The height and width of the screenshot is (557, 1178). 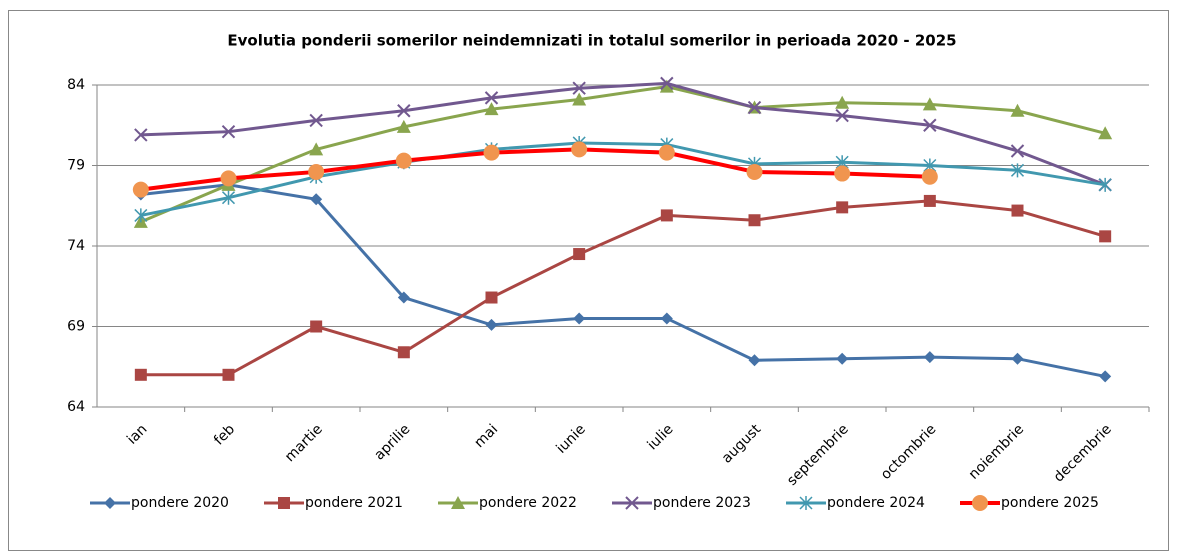 I want to click on legend-item: pondere 2022, so click(x=507, y=503).